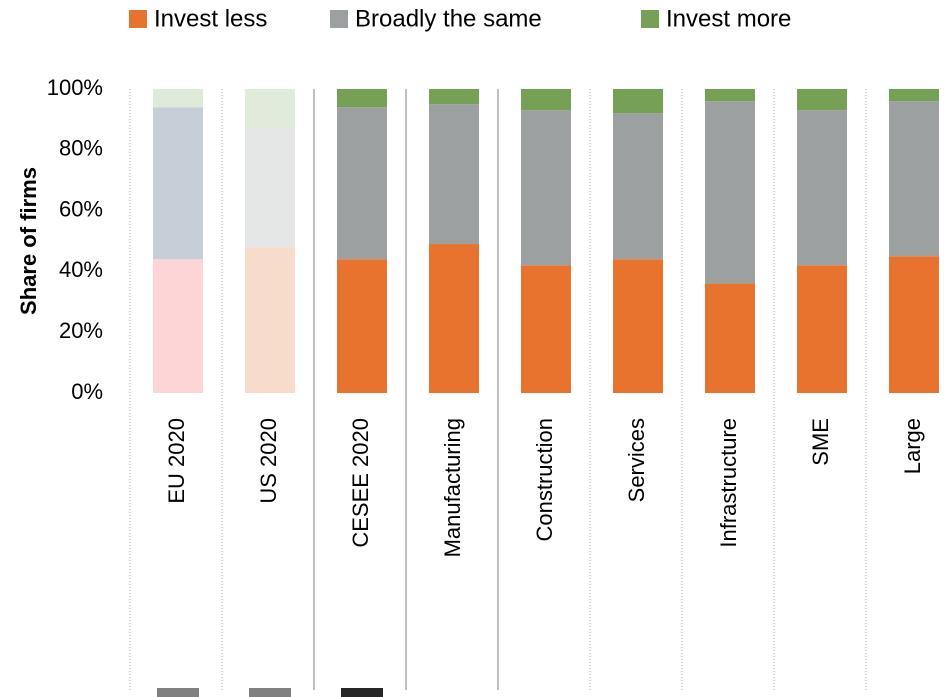  What do you see at coordinates (728, 483) in the screenshot?
I see `x-tick-label: Infrastructure` at bounding box center [728, 483].